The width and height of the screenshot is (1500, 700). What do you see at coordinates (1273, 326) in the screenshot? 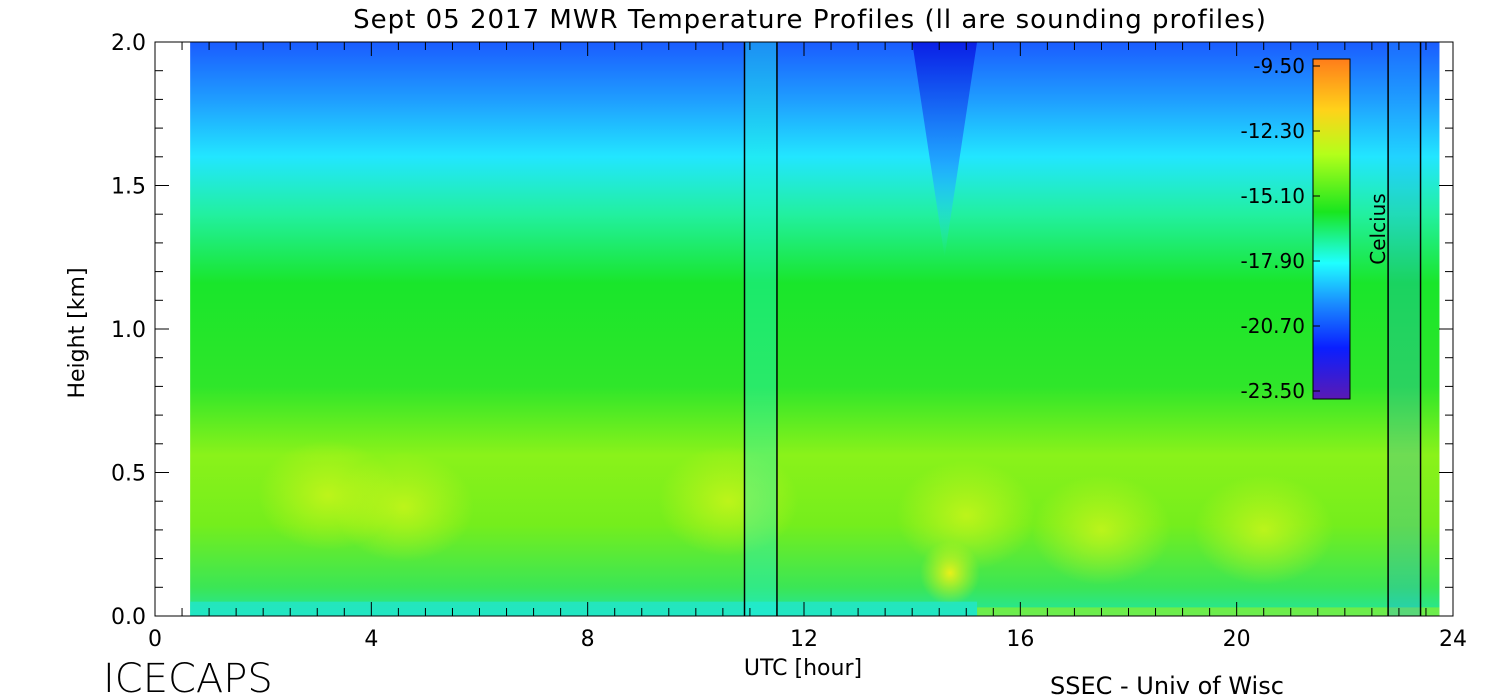
I see `colorbar-tick-label: -20.70` at bounding box center [1273, 326].